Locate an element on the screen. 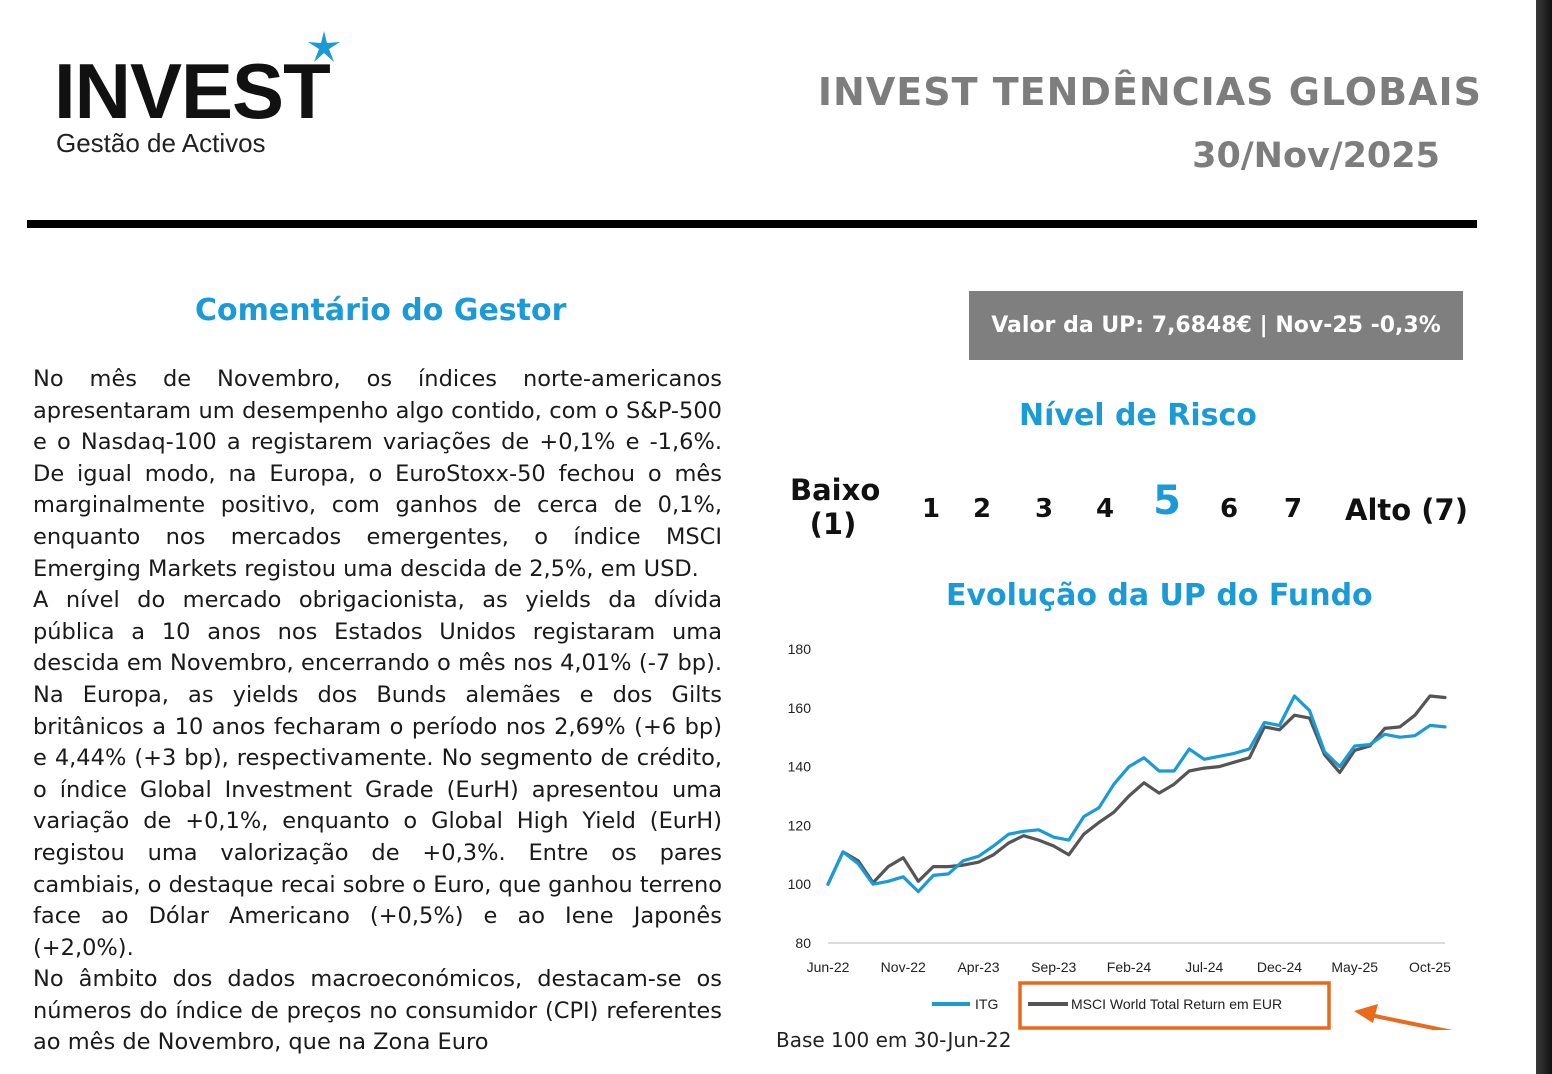  legend-label: ITG is located at coordinates (986, 1004).